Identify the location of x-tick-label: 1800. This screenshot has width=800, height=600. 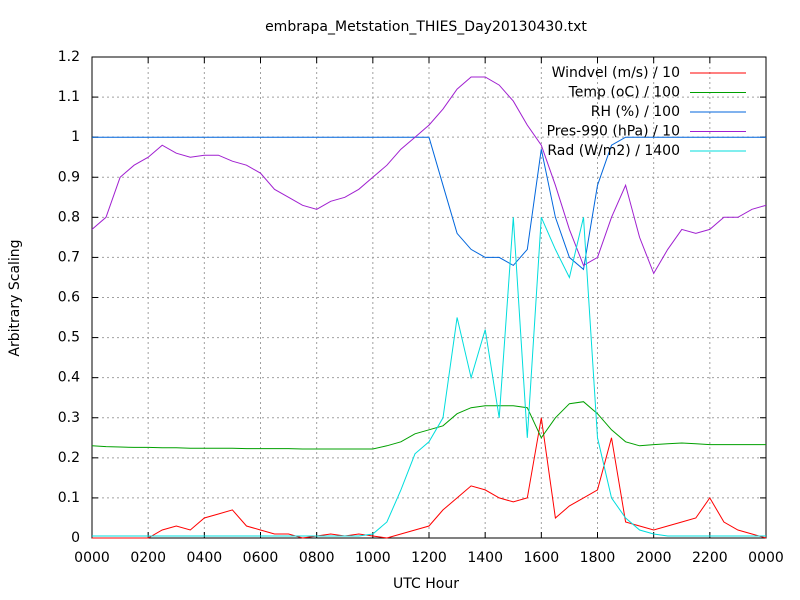
(598, 558).